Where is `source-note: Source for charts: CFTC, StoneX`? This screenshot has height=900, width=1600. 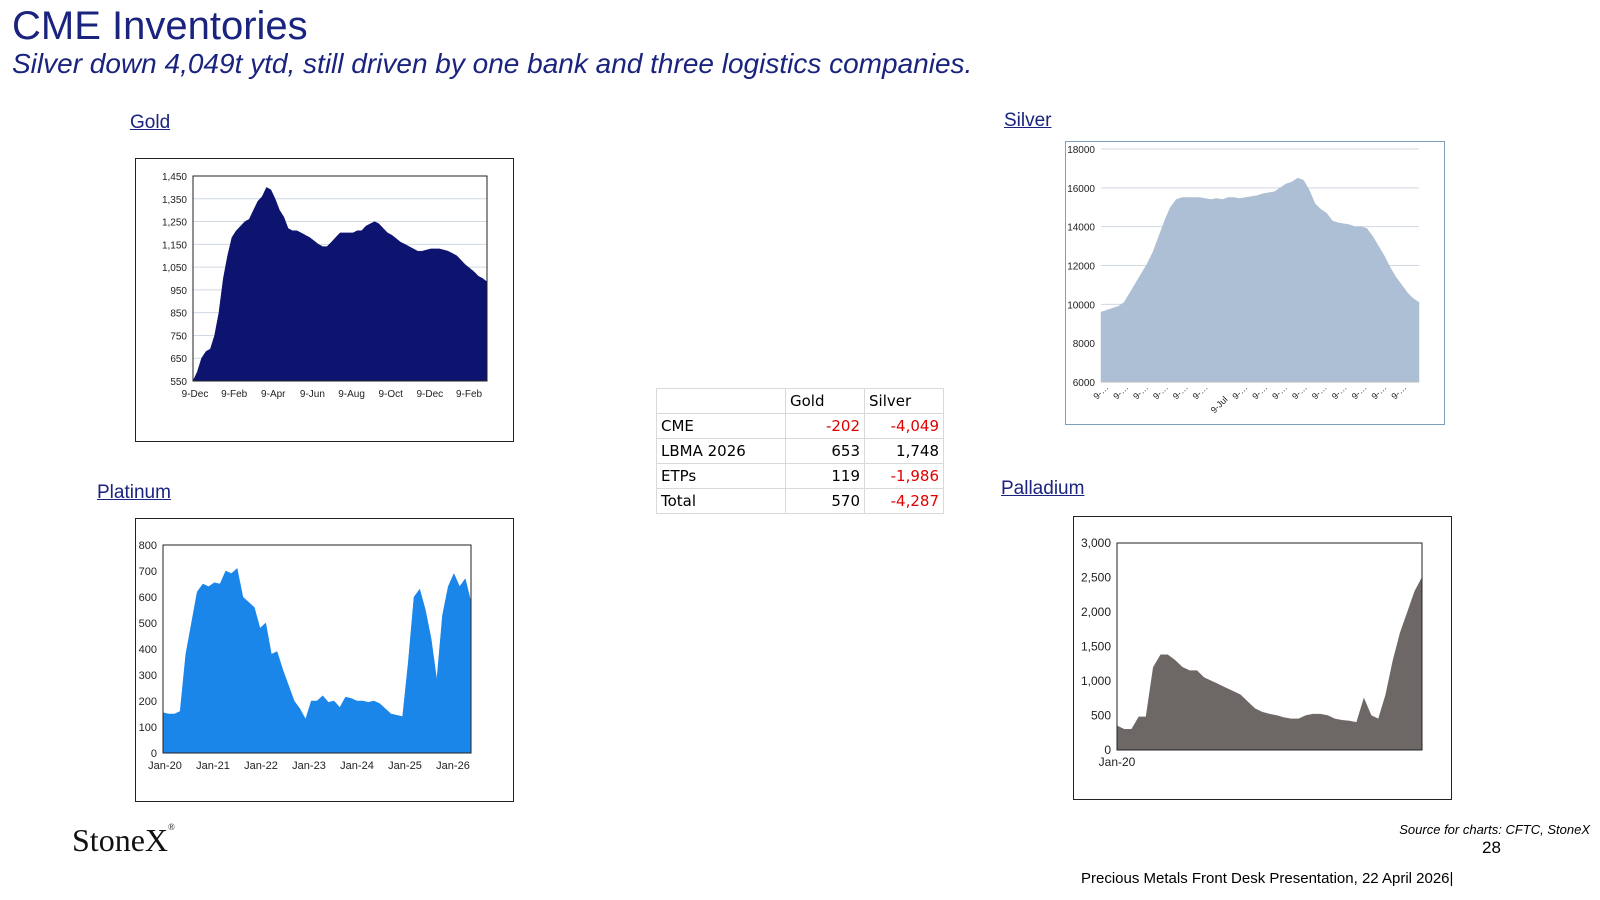 source-note: Source for charts: CFTC, StoneX is located at coordinates (1494, 829).